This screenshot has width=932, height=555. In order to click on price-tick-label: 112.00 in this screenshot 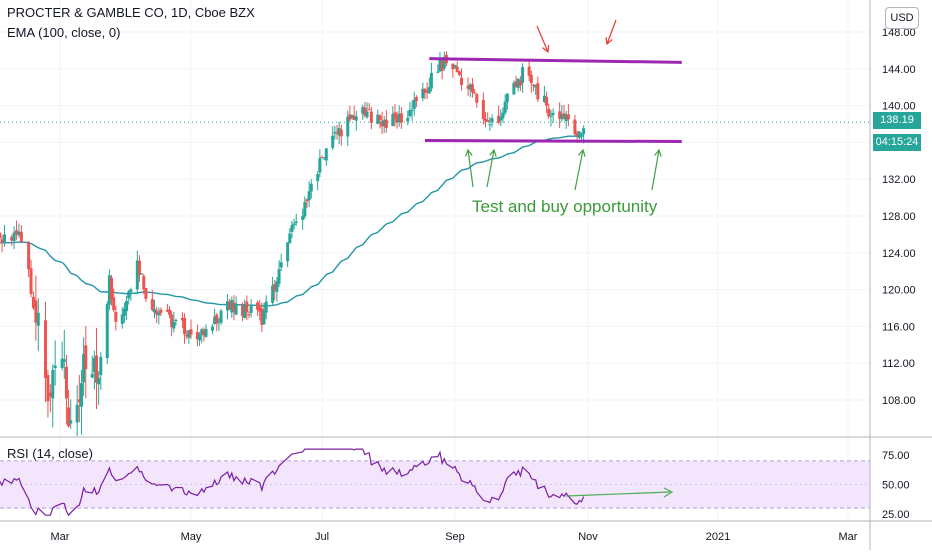, I will do `click(898, 364)`.